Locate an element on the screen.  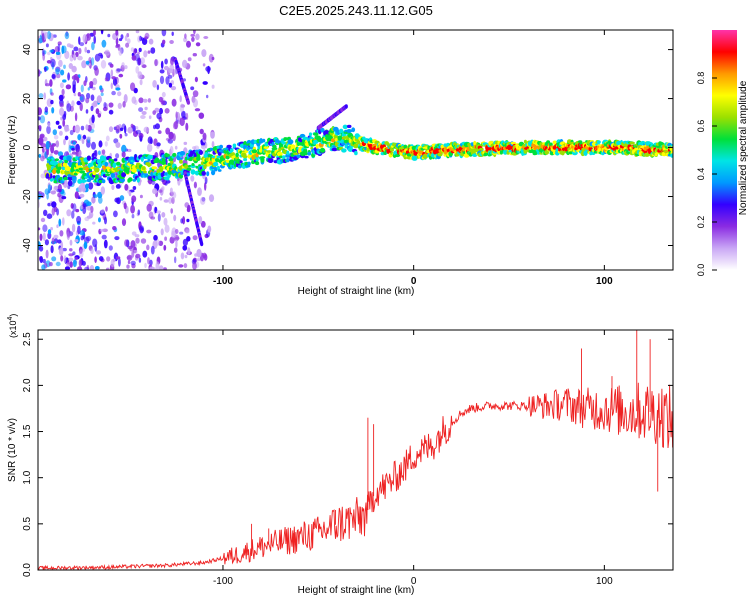
colorbar-tick-label: 0.6 is located at coordinates (701, 126).